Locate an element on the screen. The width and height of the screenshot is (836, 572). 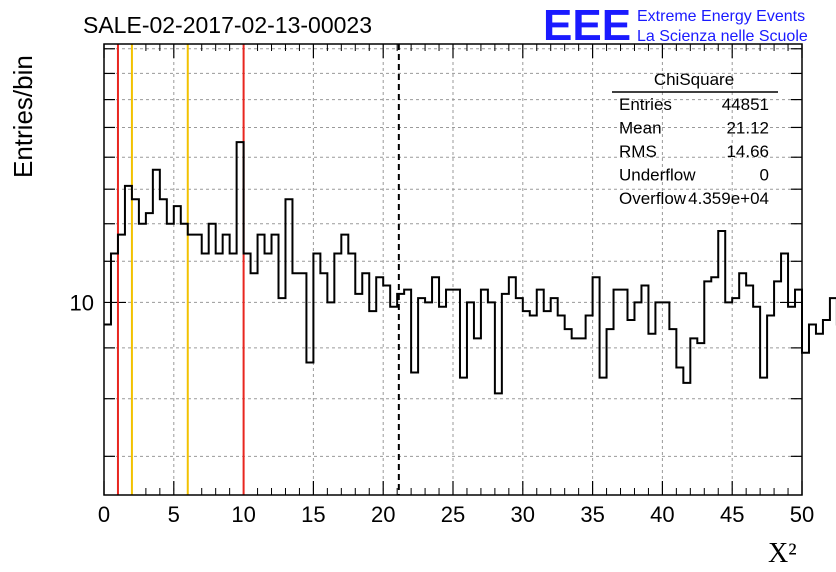
stats-label: Mean is located at coordinates (640, 128).